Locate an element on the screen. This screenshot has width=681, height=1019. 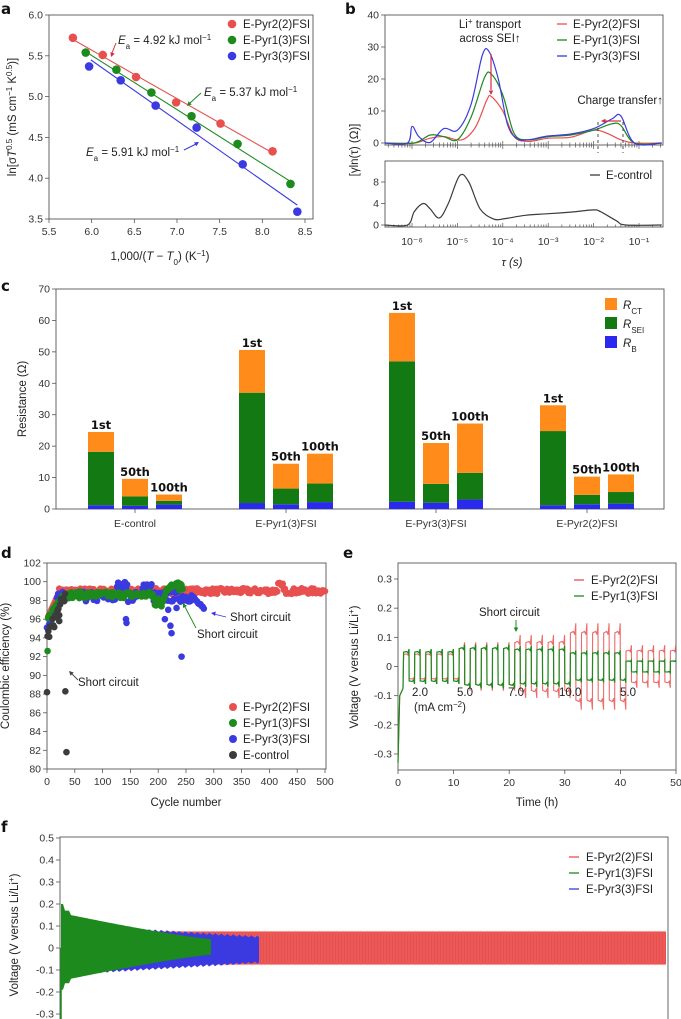
y-axis-tick-label: 86 is located at coordinates (35, 713).